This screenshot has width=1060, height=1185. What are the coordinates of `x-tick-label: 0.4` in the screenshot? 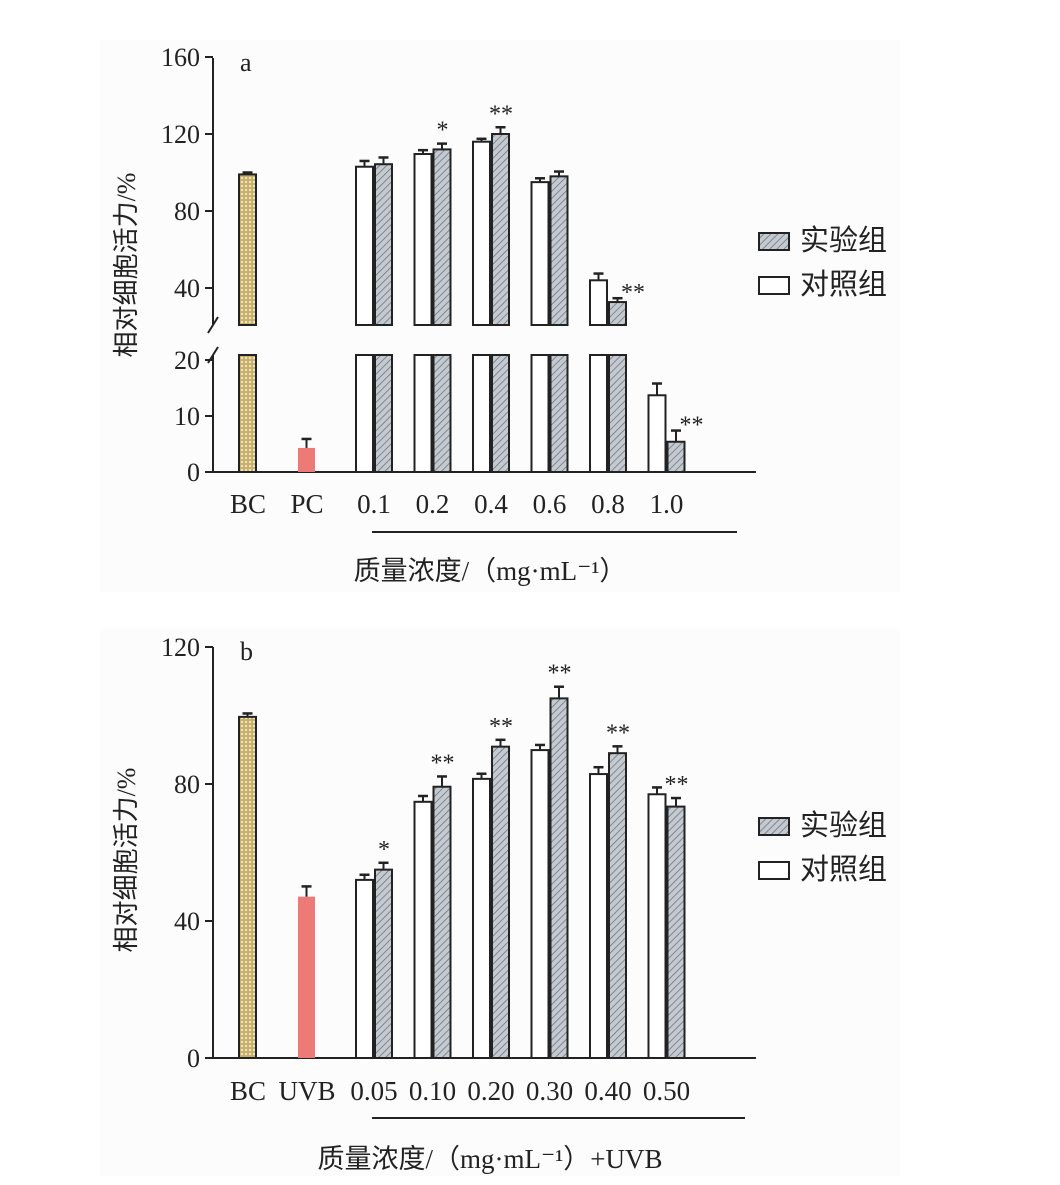 It's located at (491, 504).